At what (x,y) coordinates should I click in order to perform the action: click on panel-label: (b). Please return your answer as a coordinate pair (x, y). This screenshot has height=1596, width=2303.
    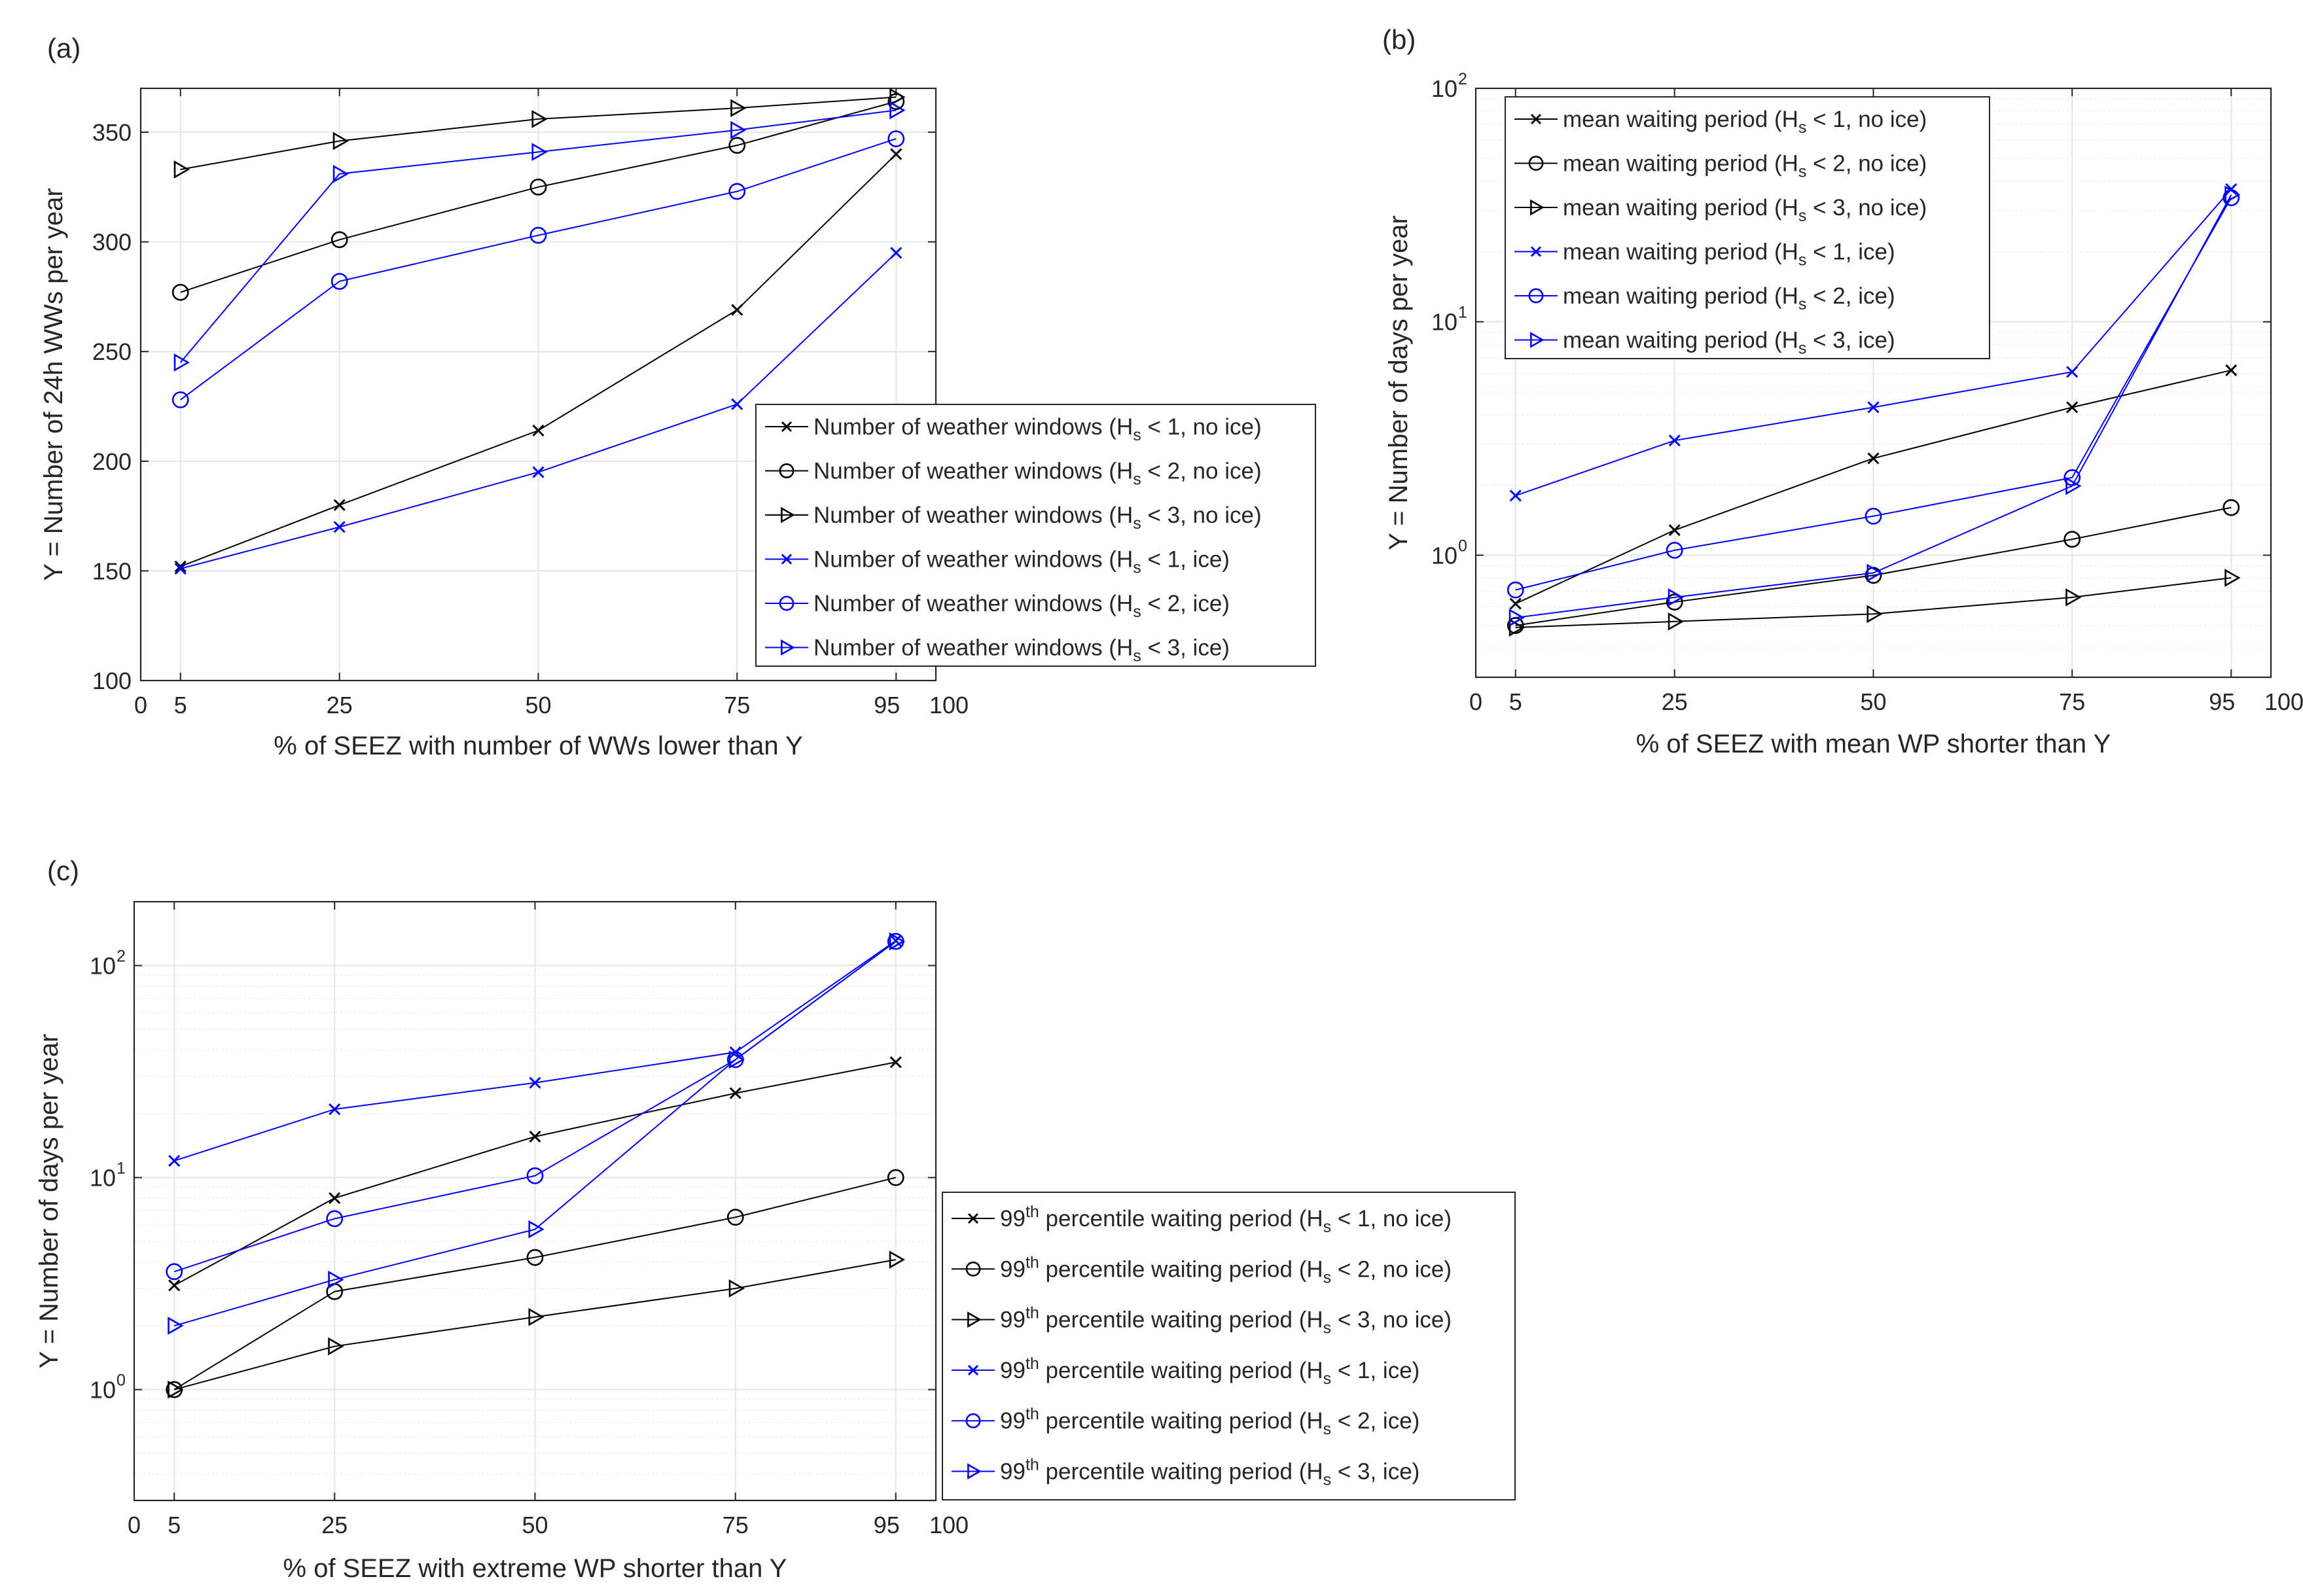
    Looking at the image, I should click on (1399, 39).